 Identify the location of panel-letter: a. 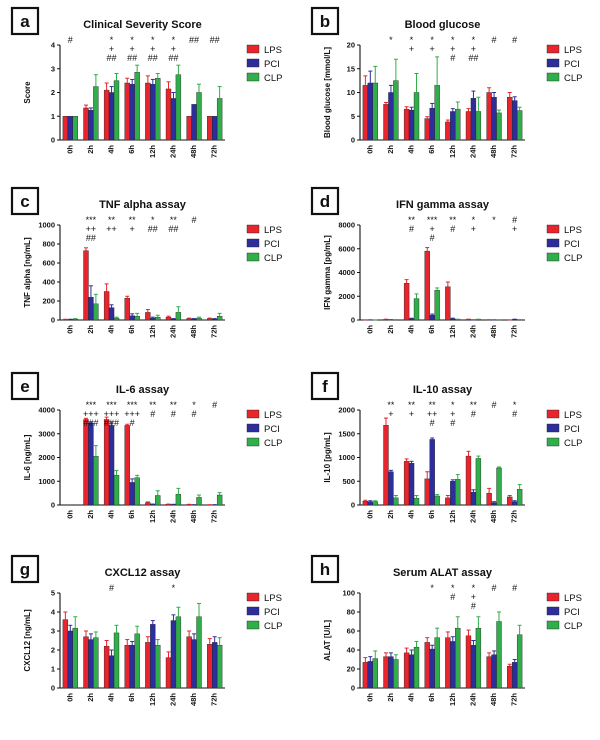
(25, 21).